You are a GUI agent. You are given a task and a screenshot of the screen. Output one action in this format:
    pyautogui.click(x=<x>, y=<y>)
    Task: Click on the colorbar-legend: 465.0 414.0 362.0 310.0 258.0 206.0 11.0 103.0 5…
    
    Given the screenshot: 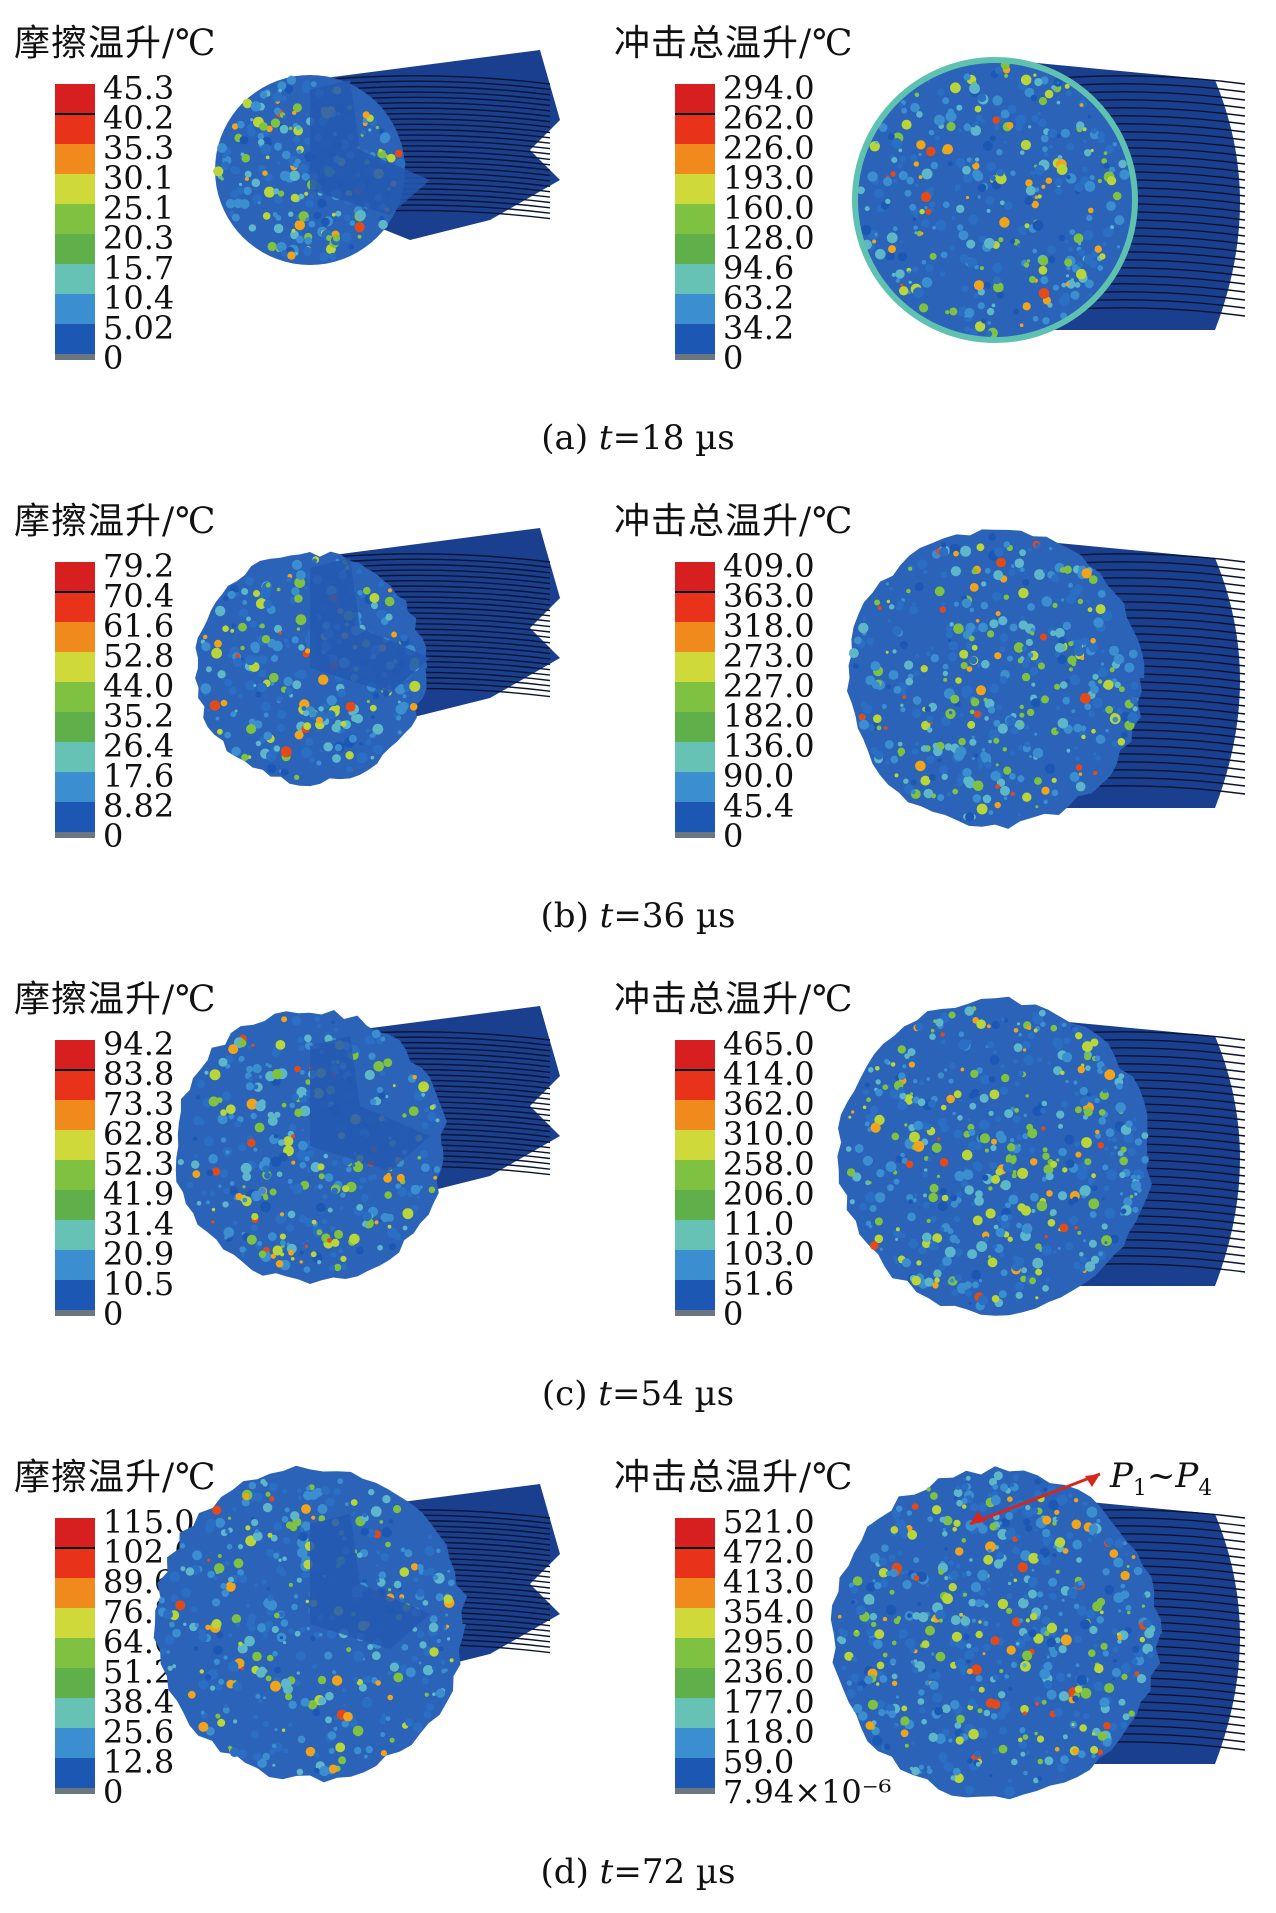 What is the action you would take?
    pyautogui.click(x=855, y=1190)
    